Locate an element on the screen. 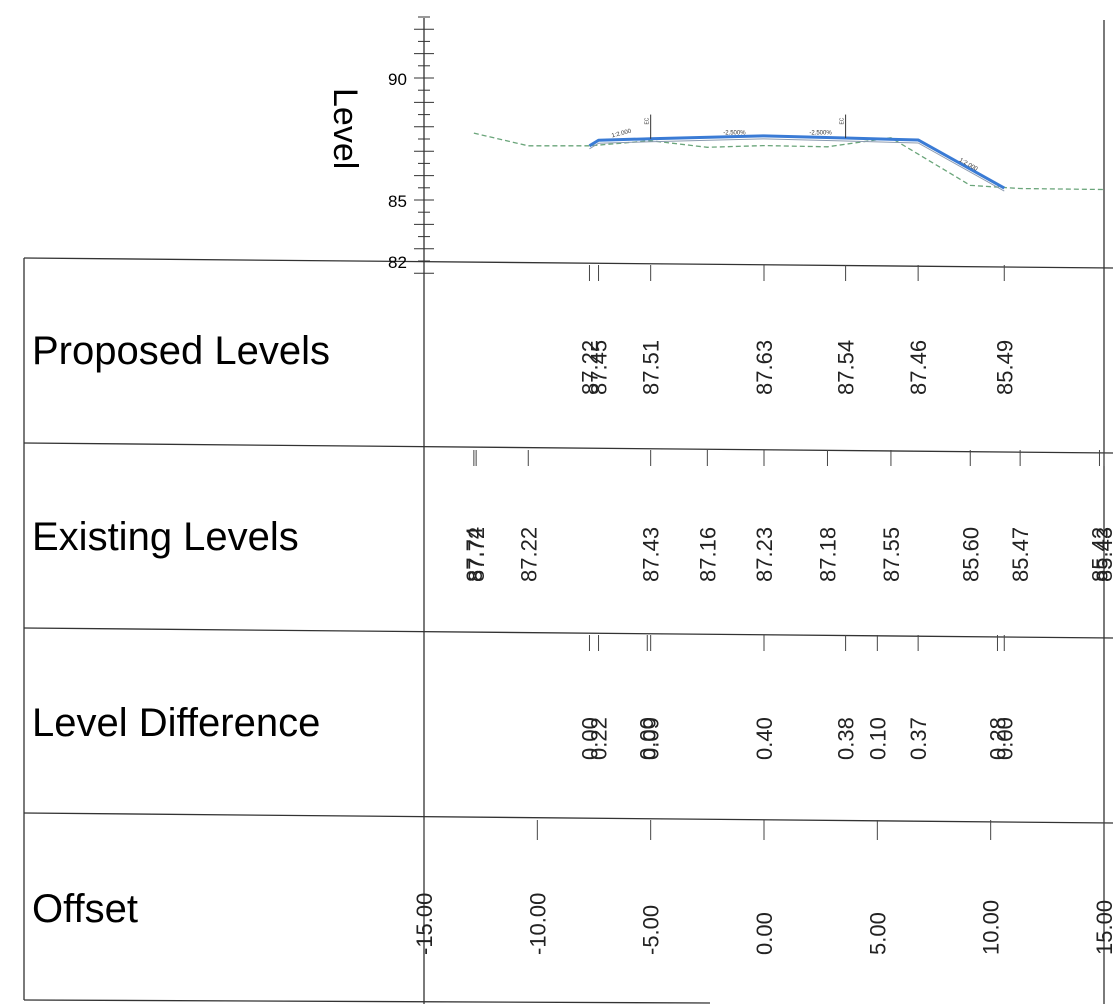 The width and height of the screenshot is (1113, 1004). proposed-value: 85.49 is located at coordinates (1004, 367).